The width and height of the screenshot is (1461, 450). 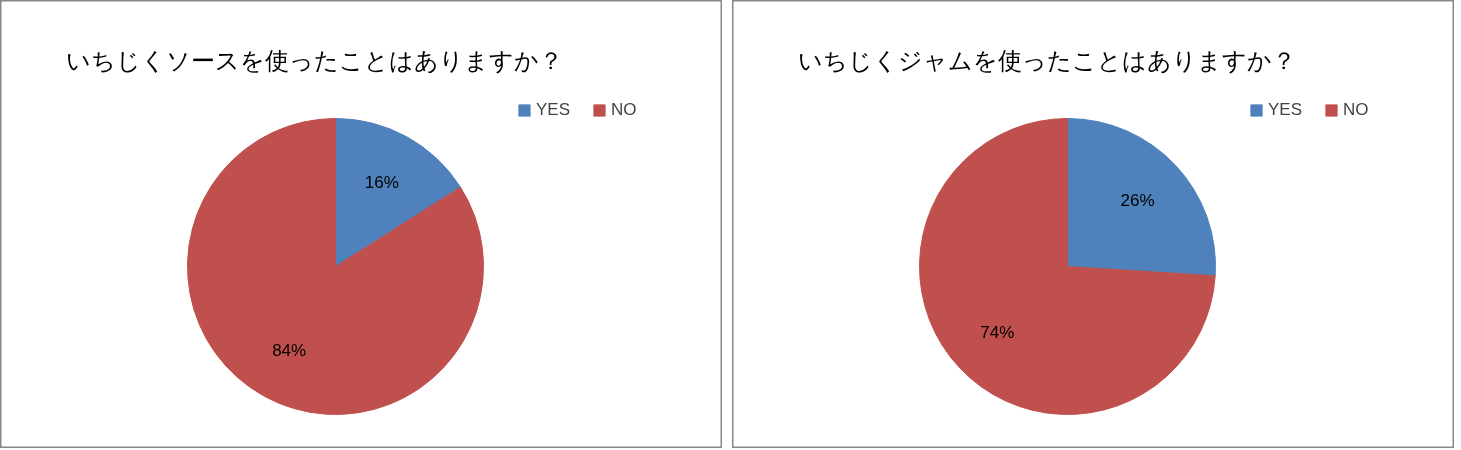 What do you see at coordinates (289, 351) in the screenshot?
I see `data-label: 84%` at bounding box center [289, 351].